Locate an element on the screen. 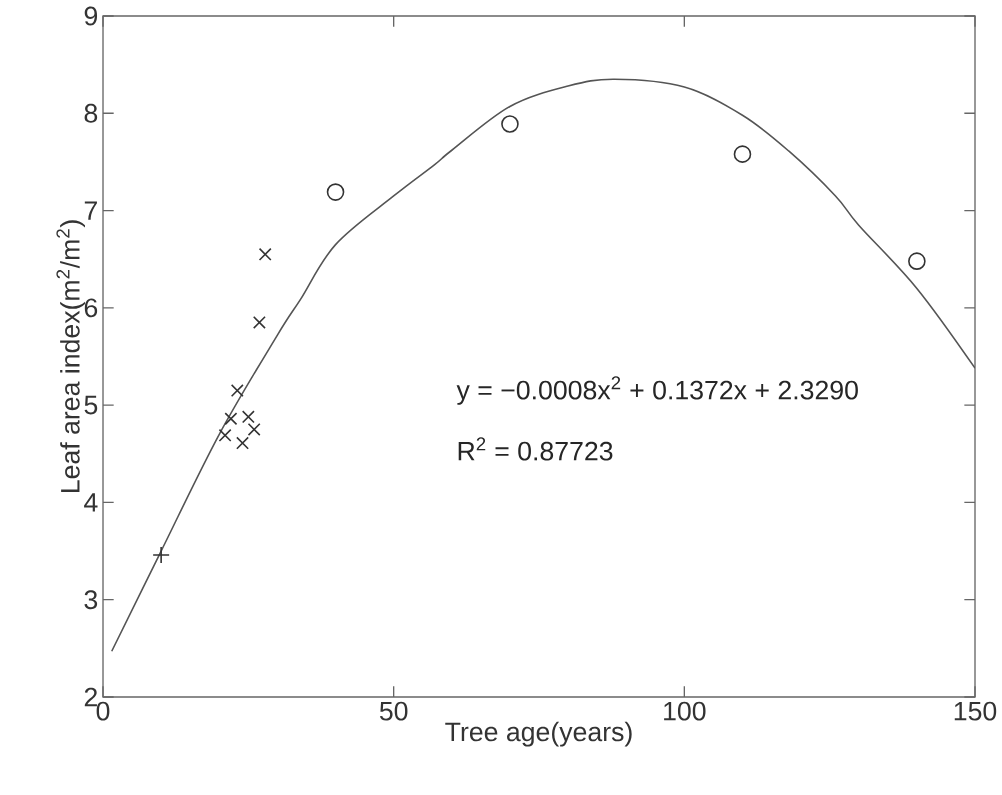 The height and width of the screenshot is (795, 1002). x-axis-title: Tree age(years) is located at coordinates (538, 734).